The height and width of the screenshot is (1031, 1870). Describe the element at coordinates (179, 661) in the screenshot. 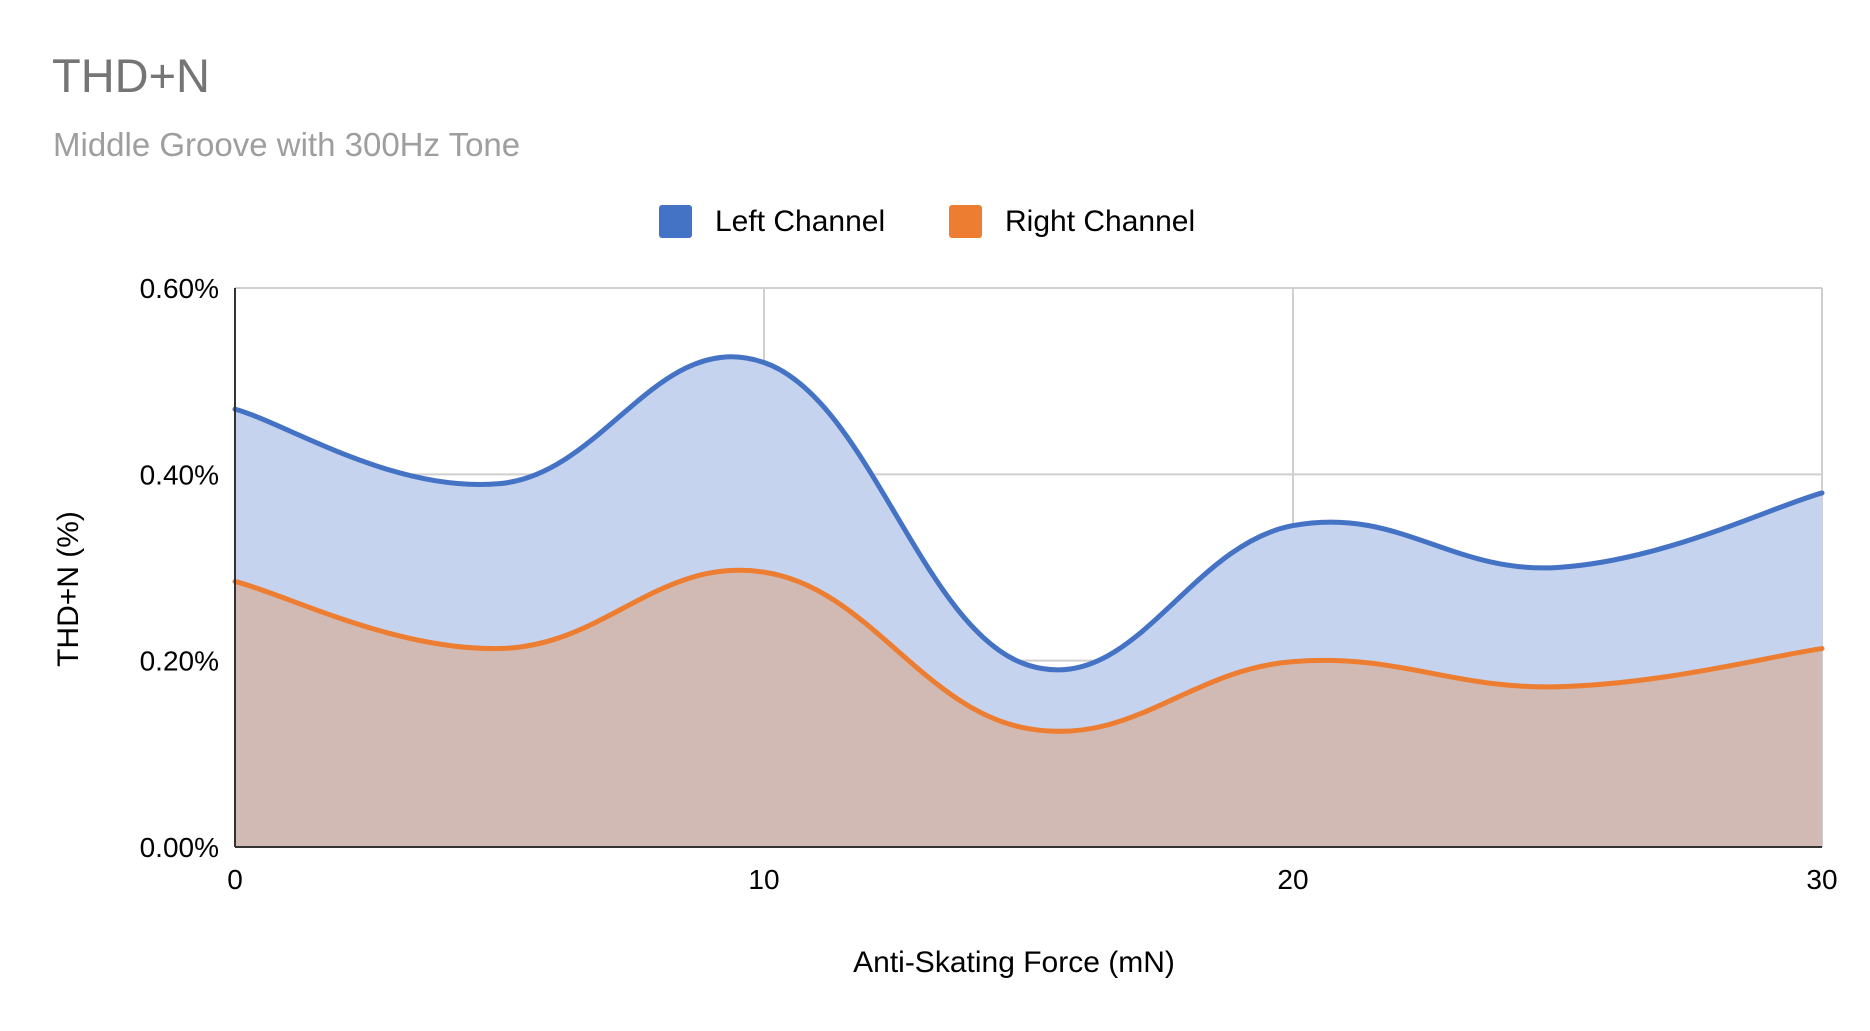

I see `y-tick-label: 0.20%` at that location.